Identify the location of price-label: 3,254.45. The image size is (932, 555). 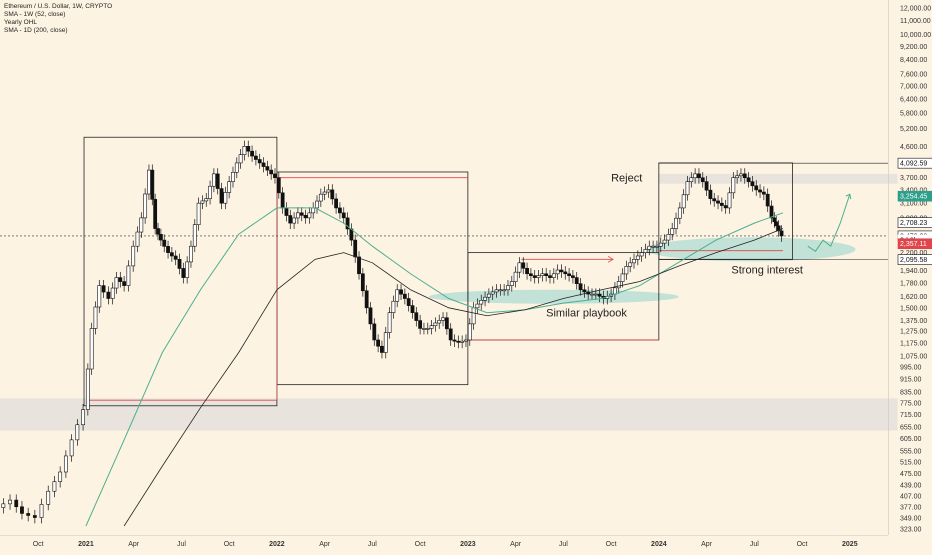
(913, 197).